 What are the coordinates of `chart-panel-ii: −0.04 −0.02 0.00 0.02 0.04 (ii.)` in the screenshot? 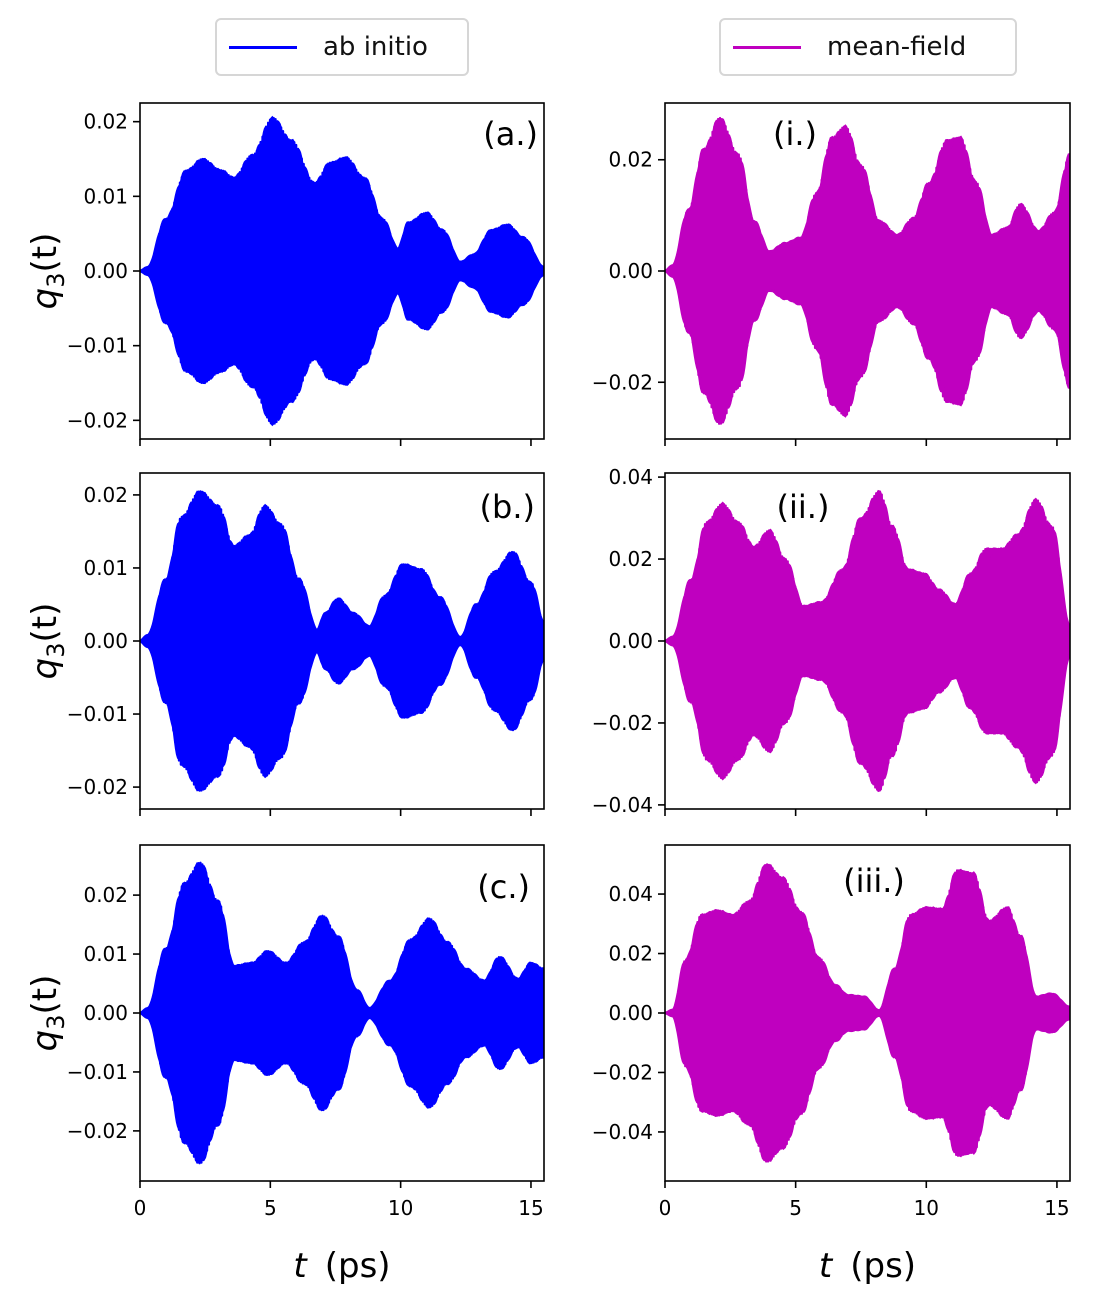 It's located at (831, 641).